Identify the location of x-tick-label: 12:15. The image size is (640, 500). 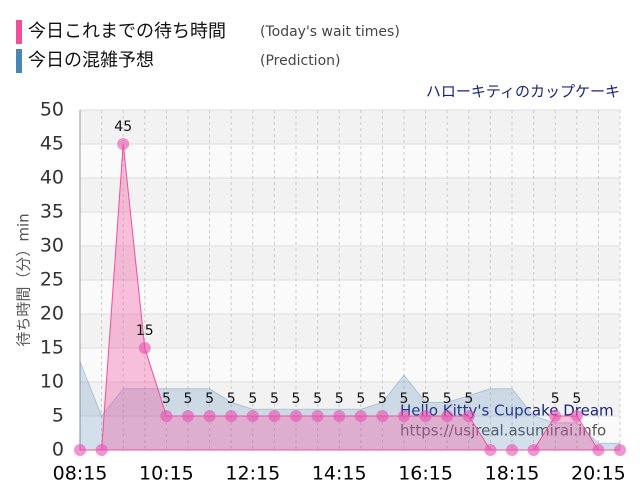
(252, 474).